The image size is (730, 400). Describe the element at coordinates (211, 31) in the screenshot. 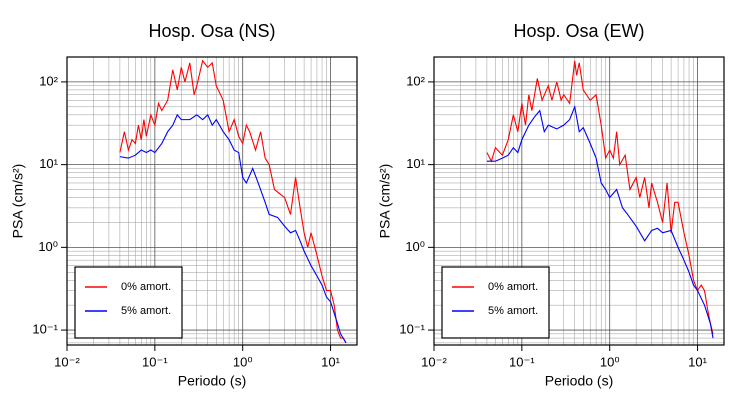

I see `chart-title: Hosp. Osa (NS)` at that location.